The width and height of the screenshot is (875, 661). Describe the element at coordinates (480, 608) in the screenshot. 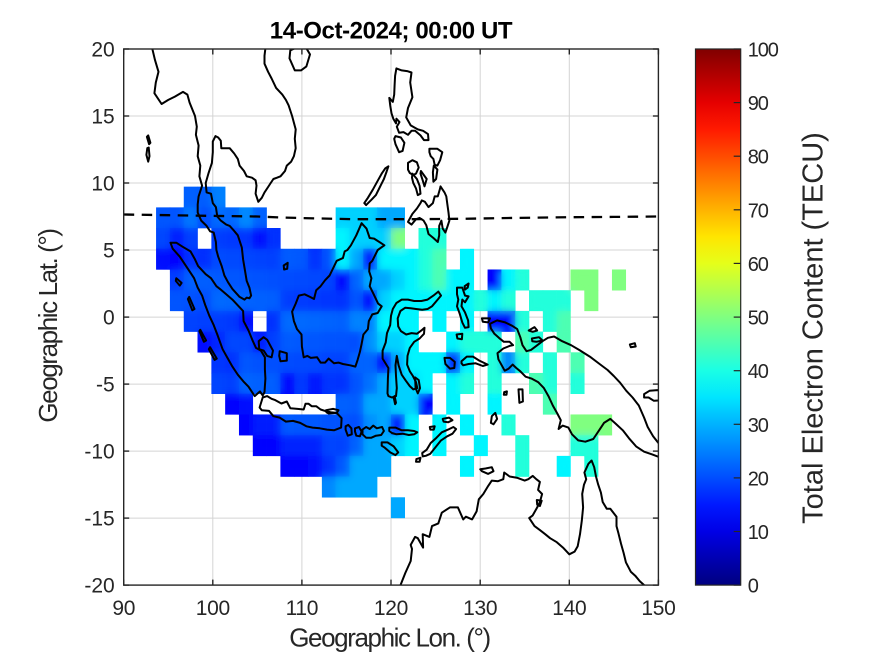

I see `svg-text: 130` at that location.